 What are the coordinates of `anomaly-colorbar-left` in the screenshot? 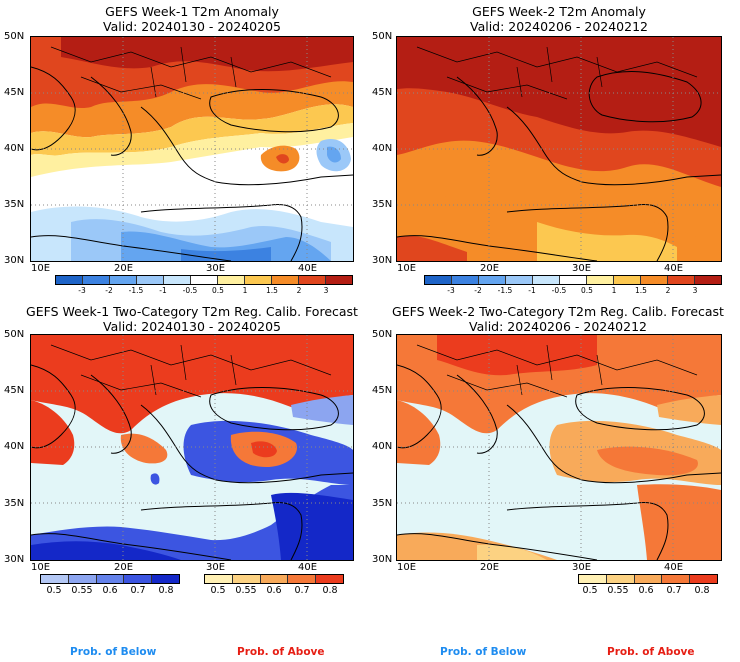 It's located at (204, 280).